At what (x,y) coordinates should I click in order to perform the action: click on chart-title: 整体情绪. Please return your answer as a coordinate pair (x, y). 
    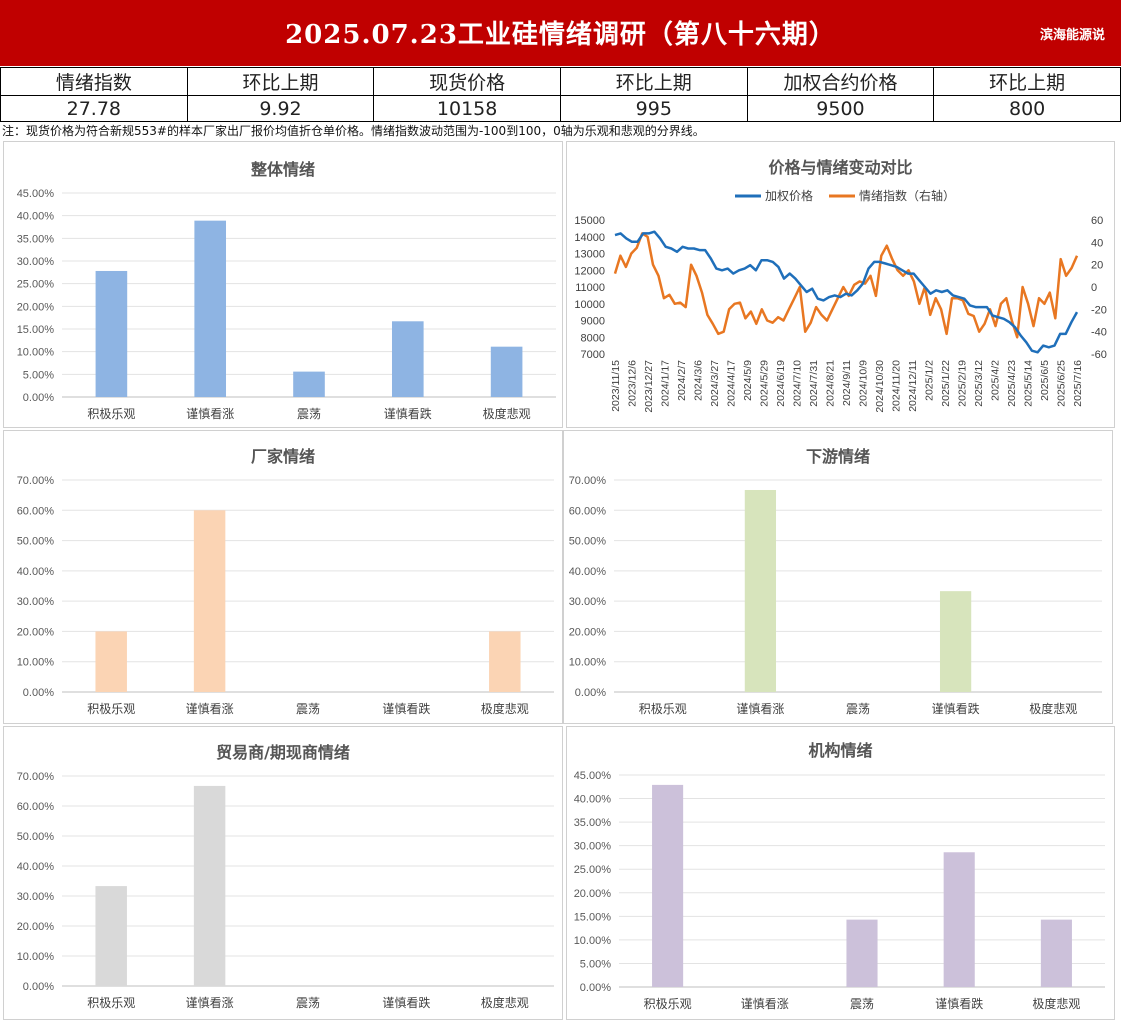
    Looking at the image, I should click on (282, 169).